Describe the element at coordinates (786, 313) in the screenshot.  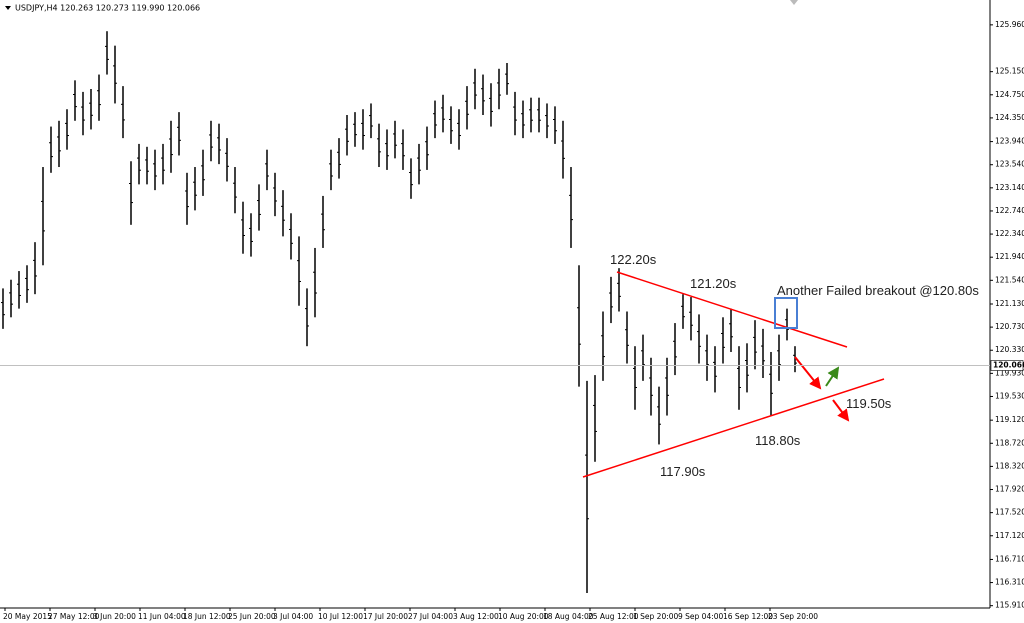
I see `breakout-box` at that location.